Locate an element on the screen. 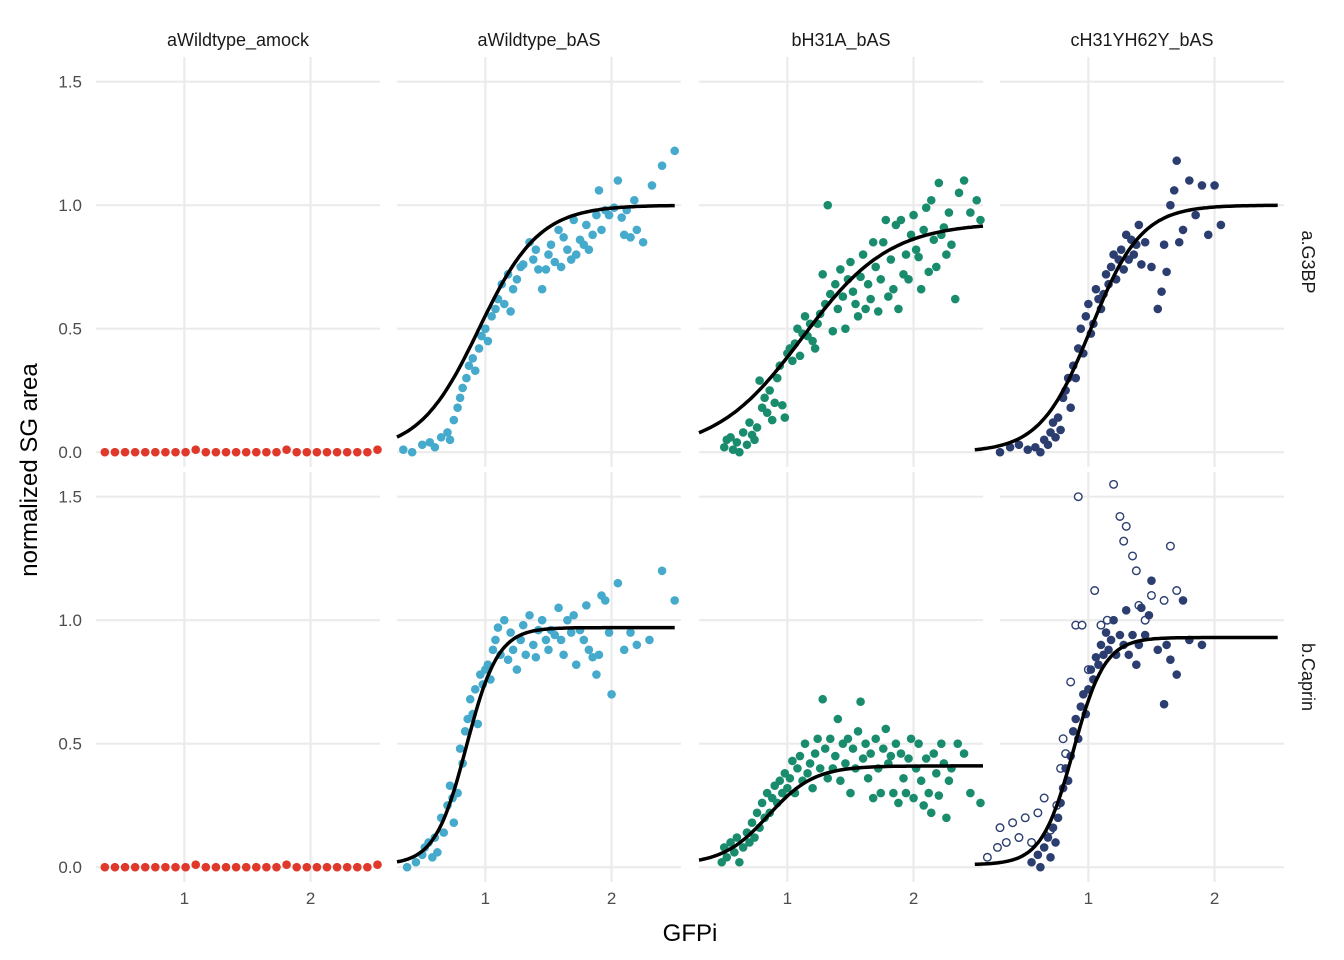  facet-label-row: b.Caprin is located at coordinates (1308, 677).